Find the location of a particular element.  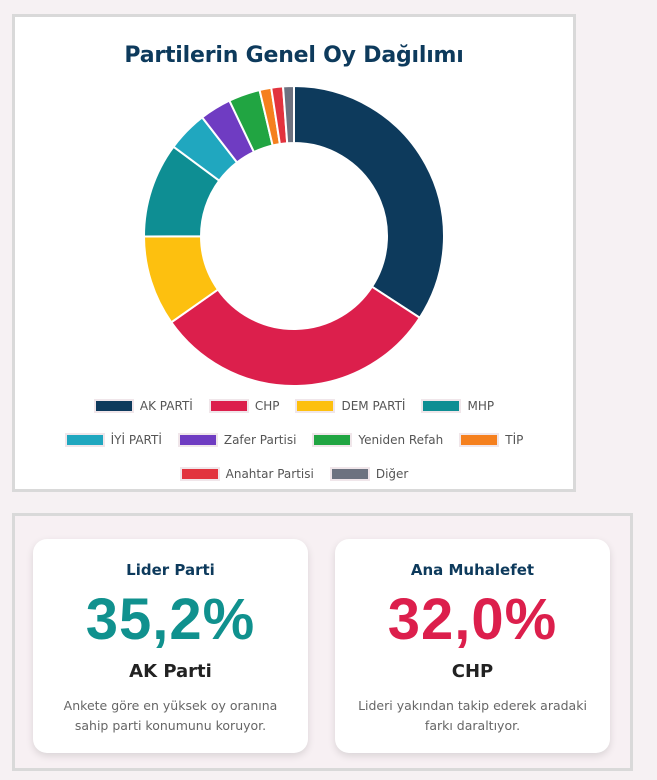

leader-stat-value: 35,2% is located at coordinates (170, 619).